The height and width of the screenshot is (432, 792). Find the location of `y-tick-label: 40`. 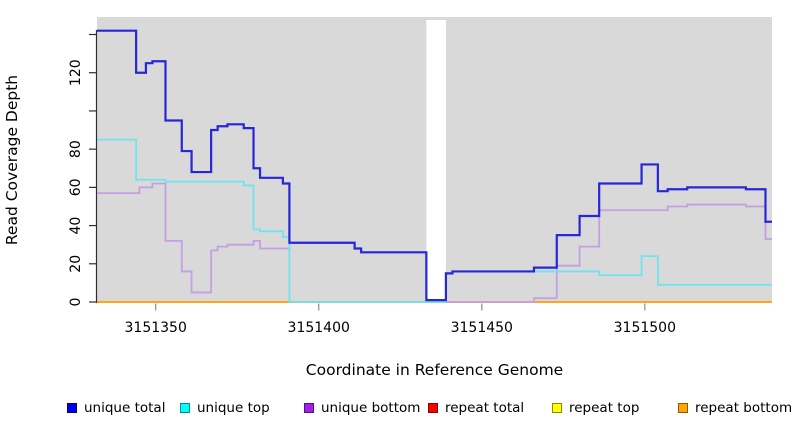

y-tick-label: 40 is located at coordinates (76, 226).